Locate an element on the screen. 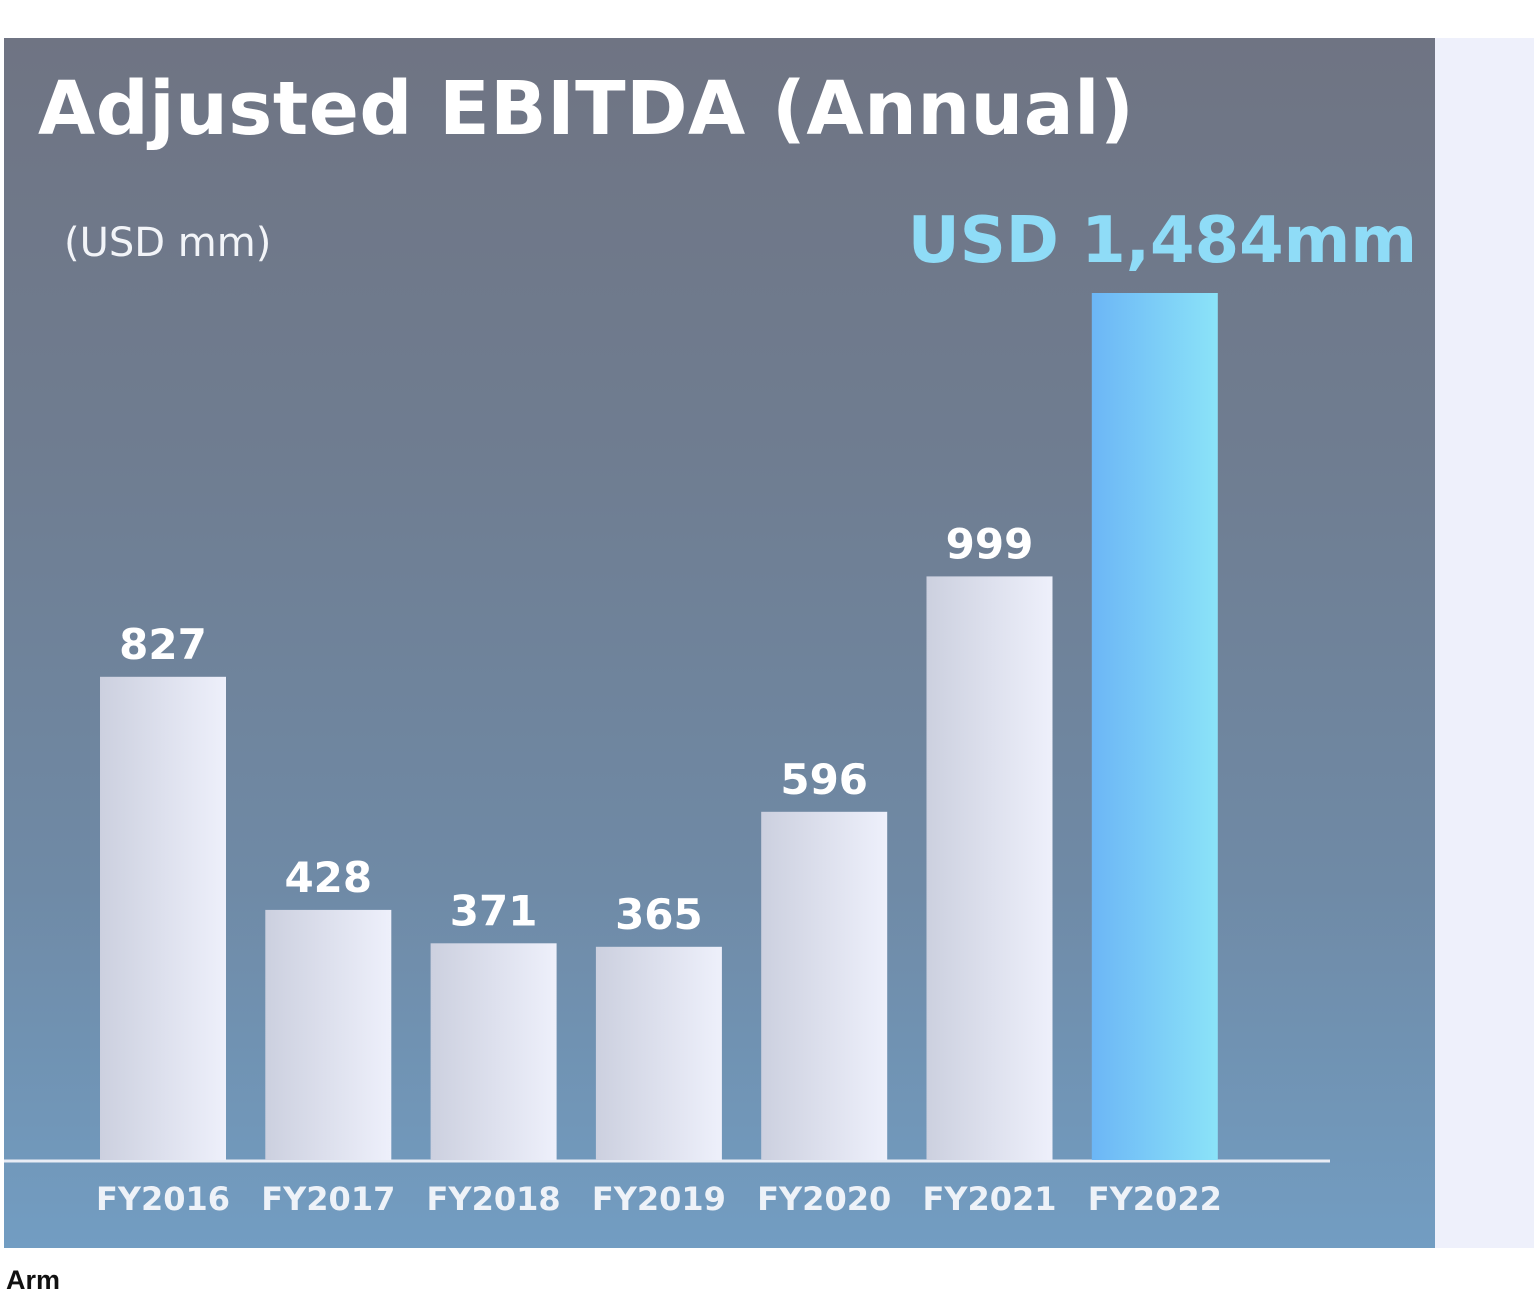 The height and width of the screenshot is (1300, 1534). bar-fy2021 is located at coordinates (989, 868).